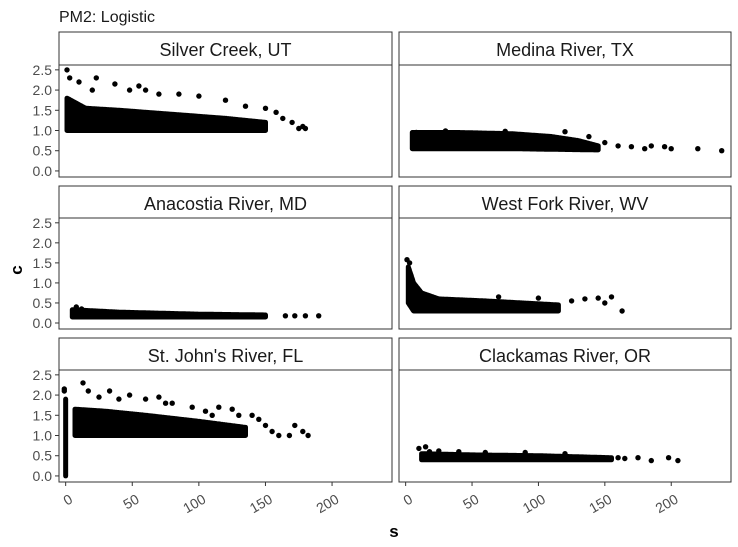  Describe the element at coordinates (226, 356) in the screenshot. I see `facet-strip-label: St. John's River, FL` at that location.